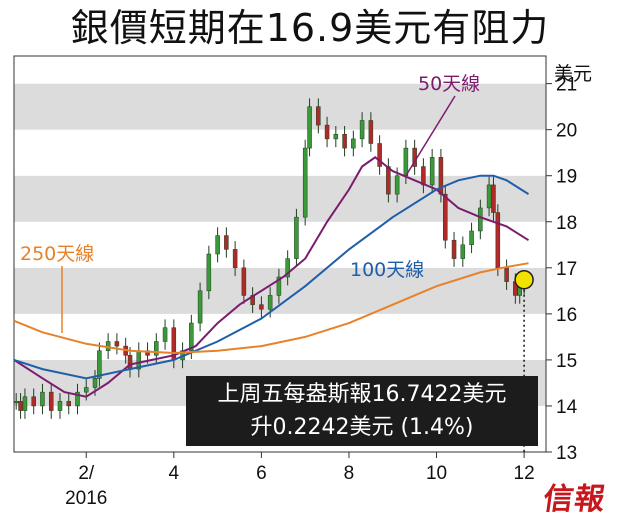 Image resolution: width=620 pixels, height=524 pixels. What do you see at coordinates (261, 473) in the screenshot?
I see `x-tick-label: 6` at bounding box center [261, 473].